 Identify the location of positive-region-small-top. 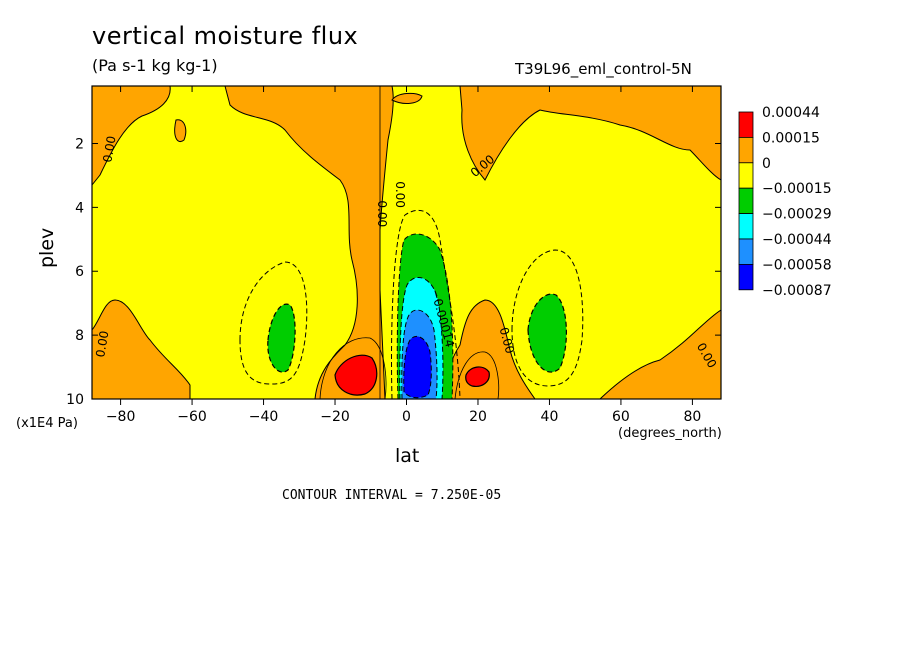
(407, 98).